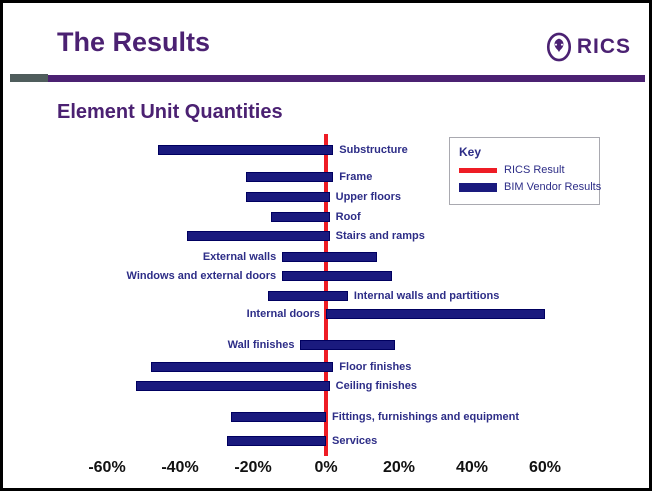 This screenshot has height=491, width=652. What do you see at coordinates (368, 197) in the screenshot?
I see `bar-label: Upper floors` at bounding box center [368, 197].